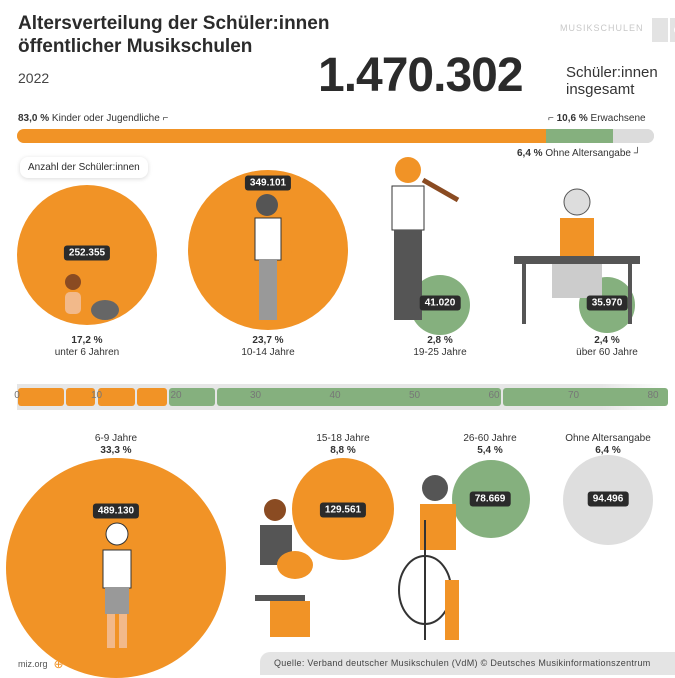  I want to click on adults-label: ⌐ 10,6 % Erwachsene, so click(597, 118).